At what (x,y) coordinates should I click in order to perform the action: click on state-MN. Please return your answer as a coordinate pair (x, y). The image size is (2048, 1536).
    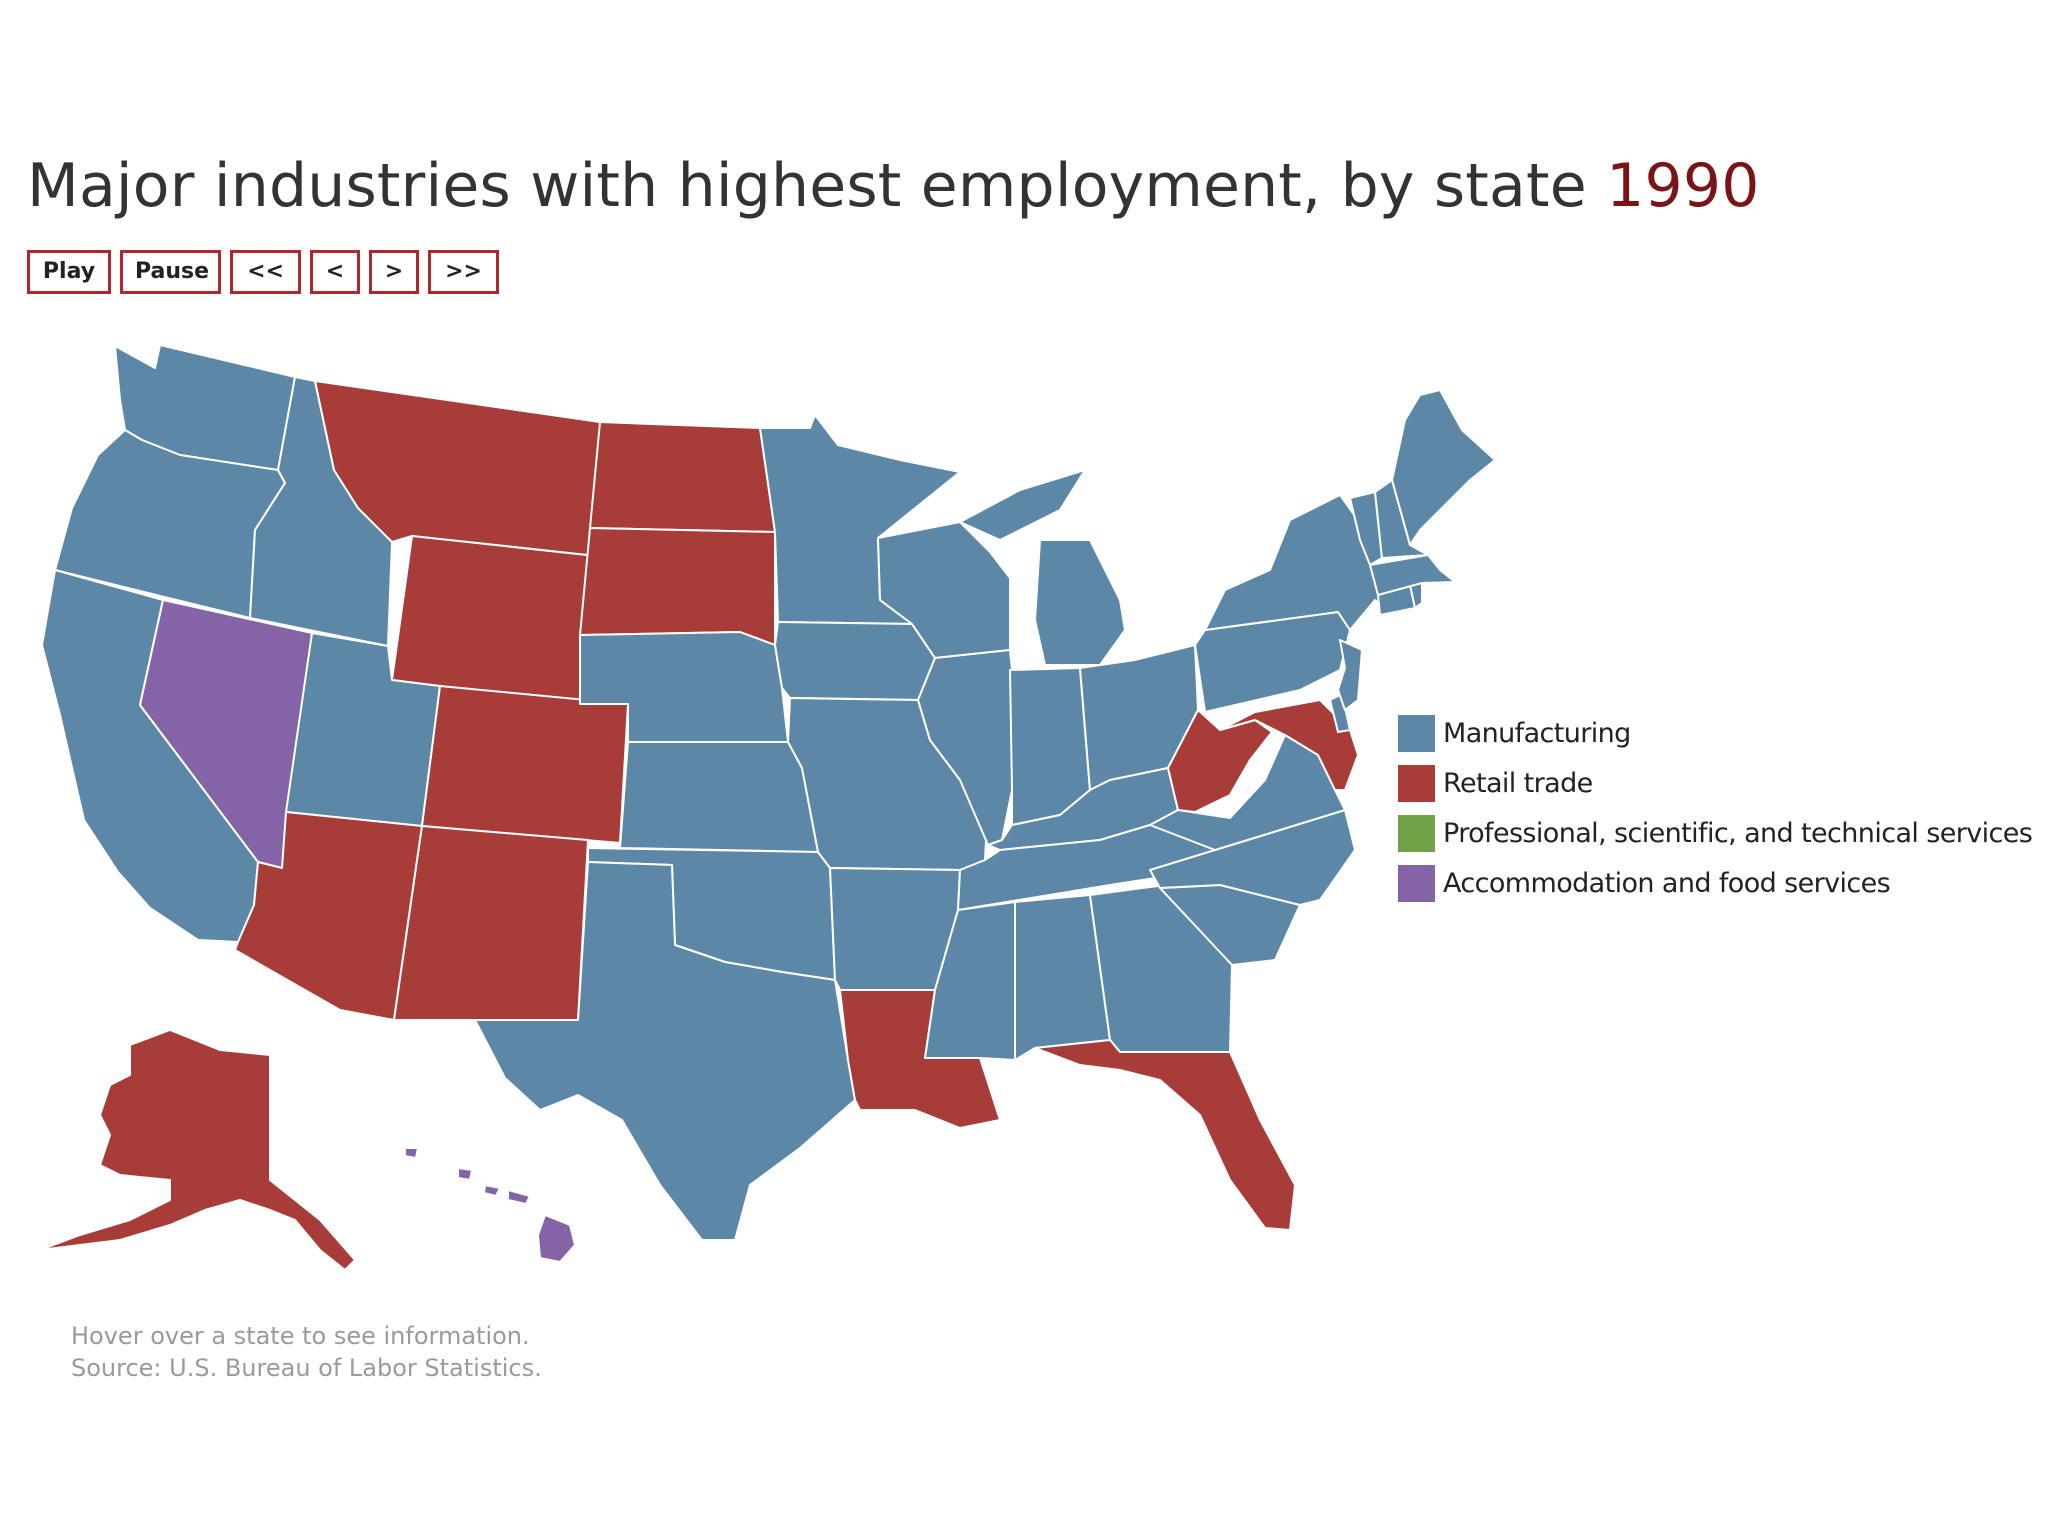
    Looking at the image, I should click on (860, 519).